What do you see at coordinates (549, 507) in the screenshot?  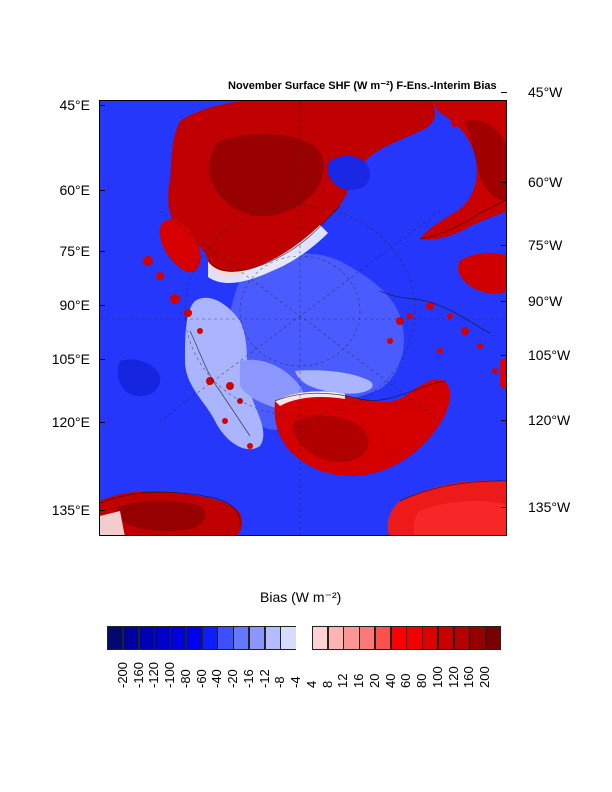 I see `right-label-135w: 135°W` at bounding box center [549, 507].